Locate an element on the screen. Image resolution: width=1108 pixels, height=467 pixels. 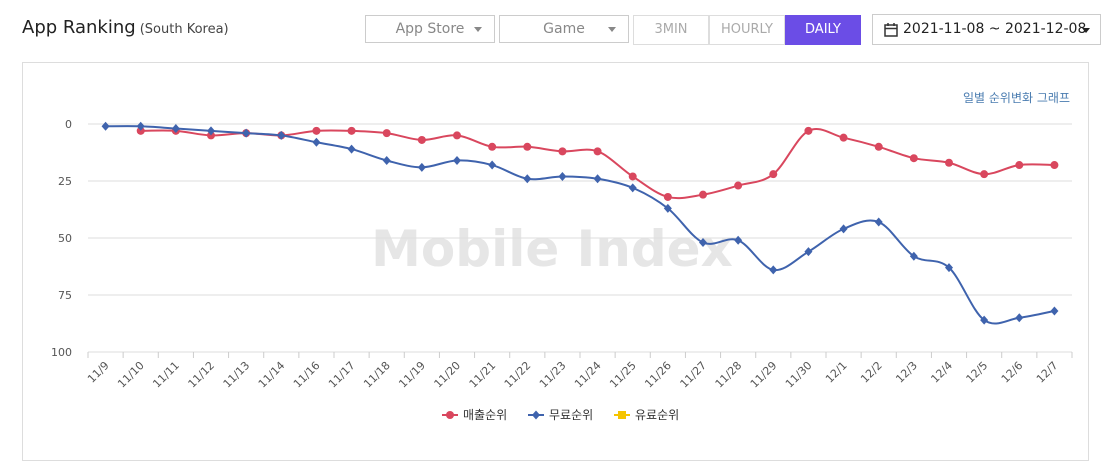
x-tick-label: 11/26 is located at coordinates (658, 375).